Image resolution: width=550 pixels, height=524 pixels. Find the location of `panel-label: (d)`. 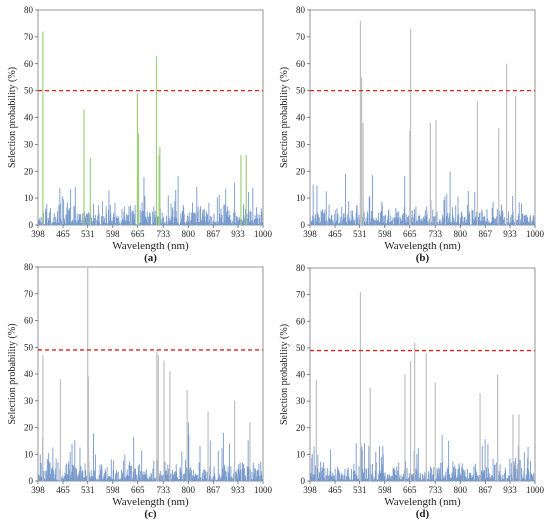

panel-label: (d) is located at coordinates (423, 514).